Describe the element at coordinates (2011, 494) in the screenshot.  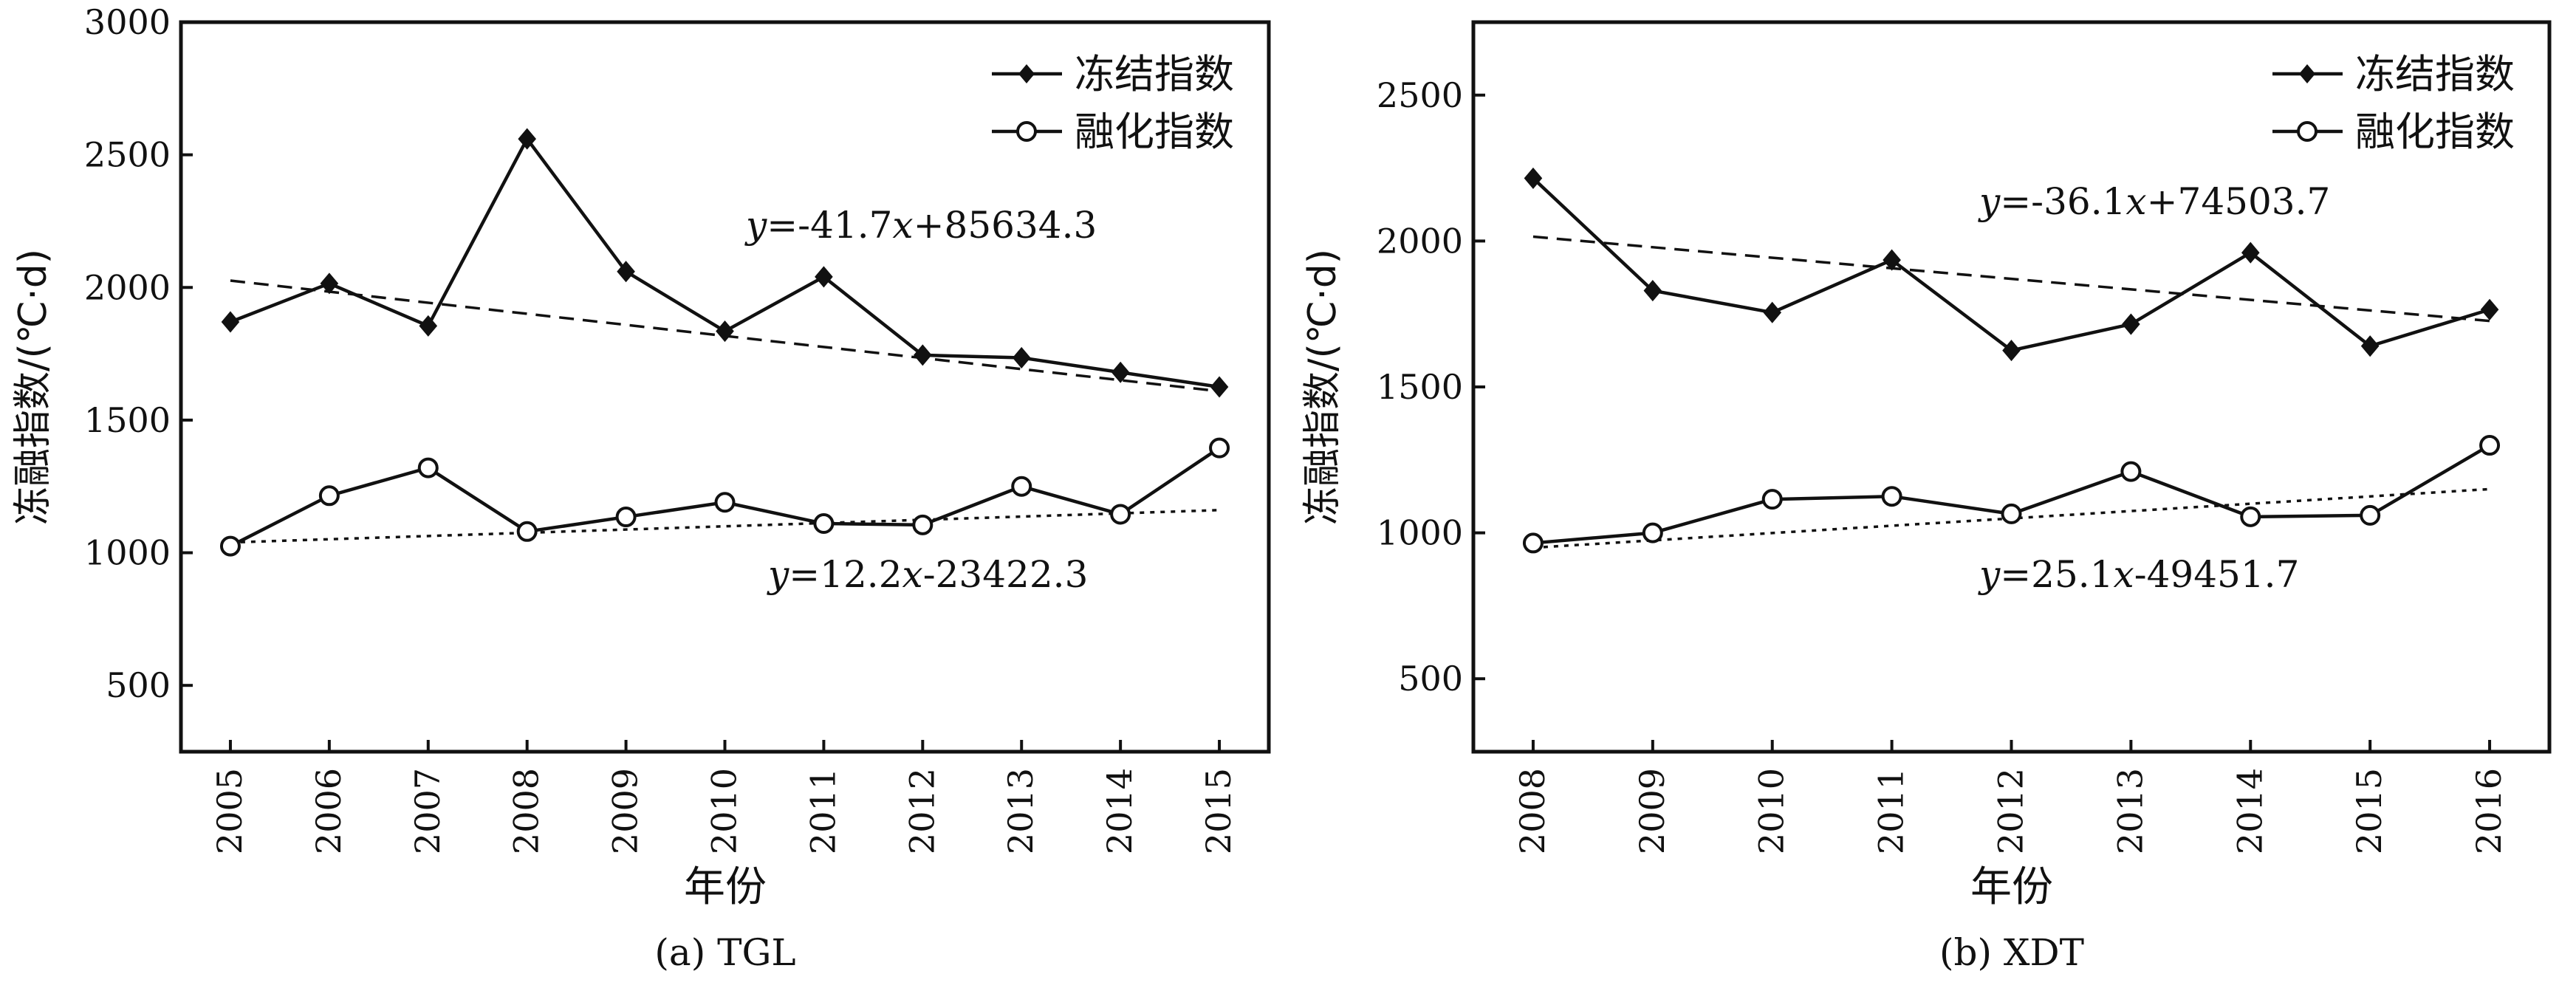
I see `series-line-thawing-index` at that location.